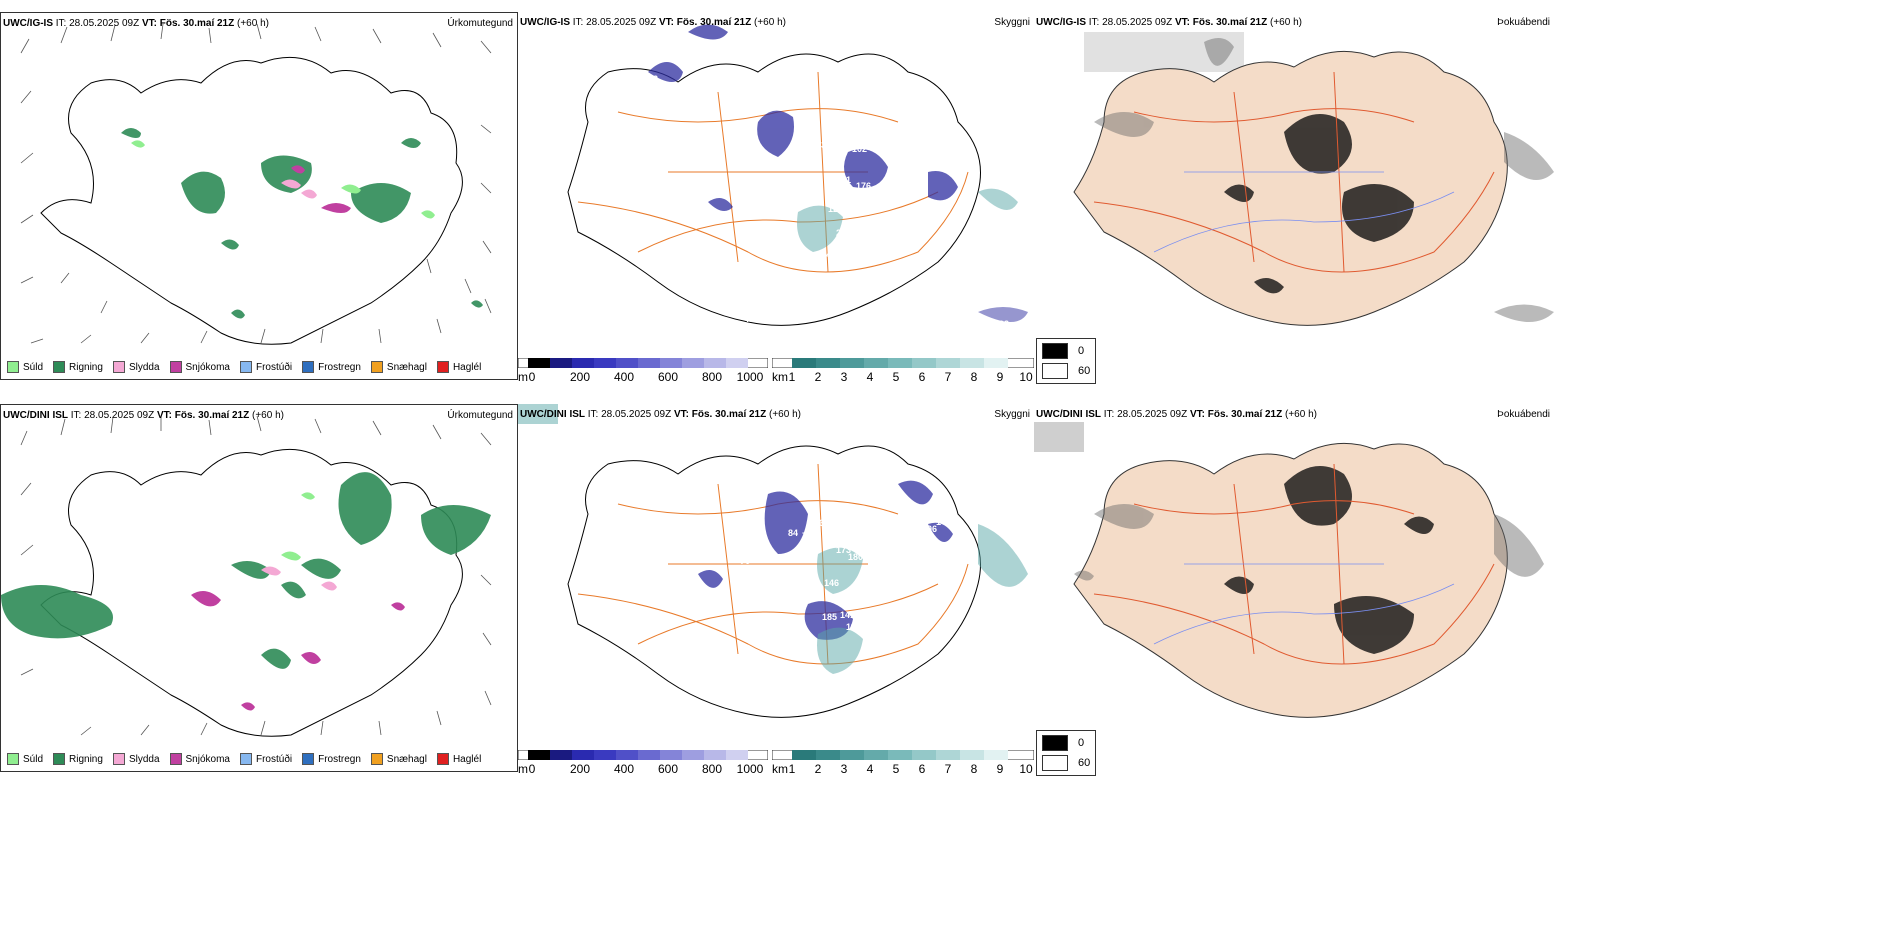 This screenshot has width=1900, height=950. What do you see at coordinates (881, 208) in the screenshot?
I see `map-label: 56` at bounding box center [881, 208].